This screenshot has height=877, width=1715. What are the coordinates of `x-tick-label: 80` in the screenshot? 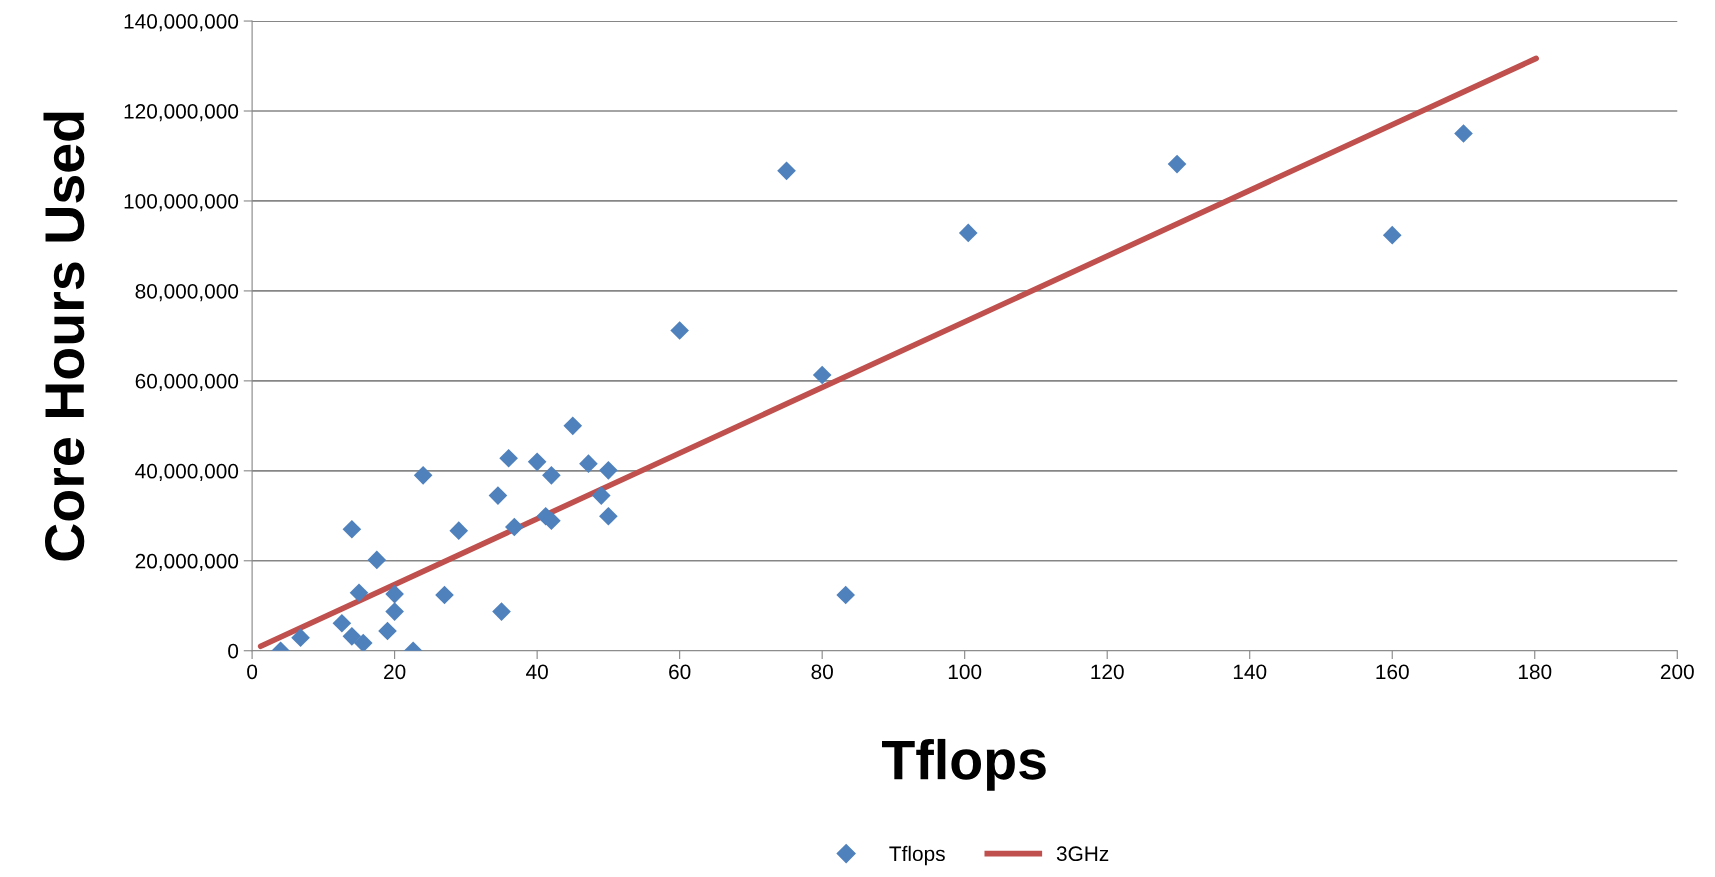 It's located at (822, 672).